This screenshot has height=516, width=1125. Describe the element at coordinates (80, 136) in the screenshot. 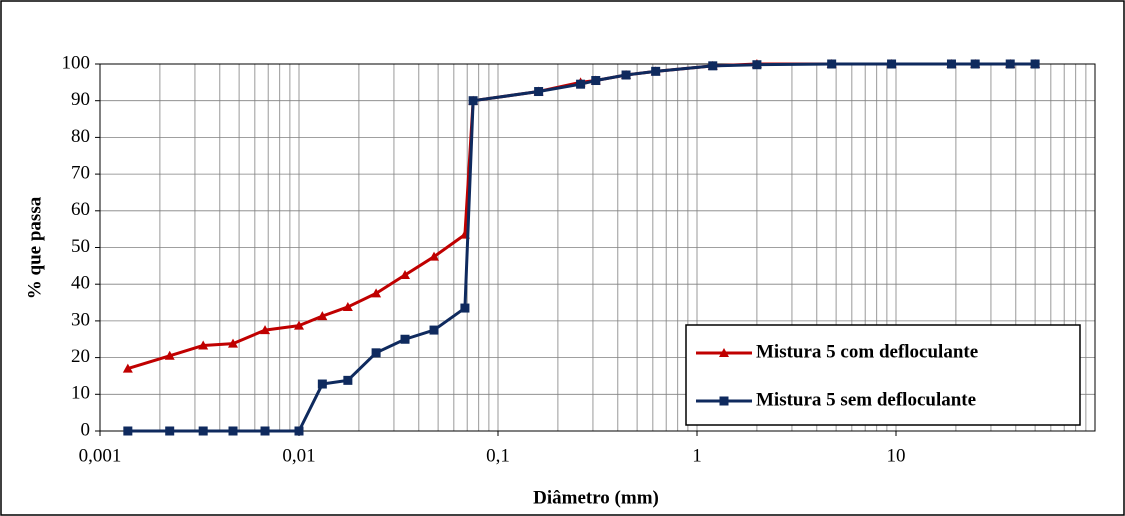

I see `y-tick-label: 80` at that location.